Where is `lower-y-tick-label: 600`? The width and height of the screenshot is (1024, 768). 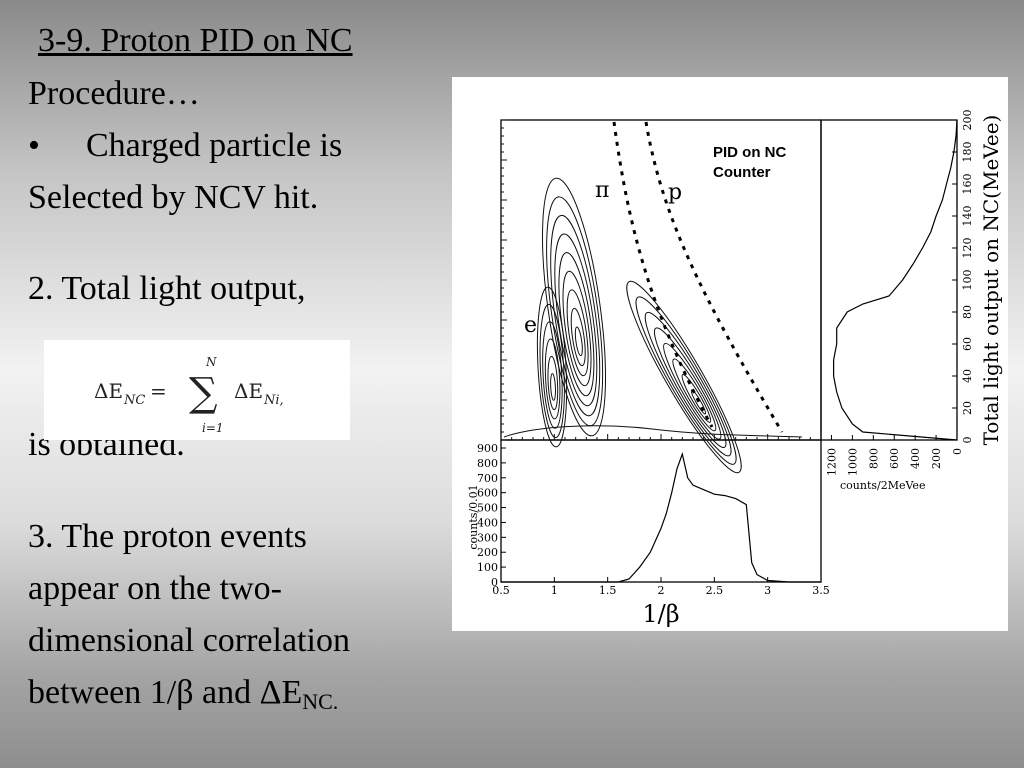 lower-y-tick-label: 600 is located at coordinates (487, 493).